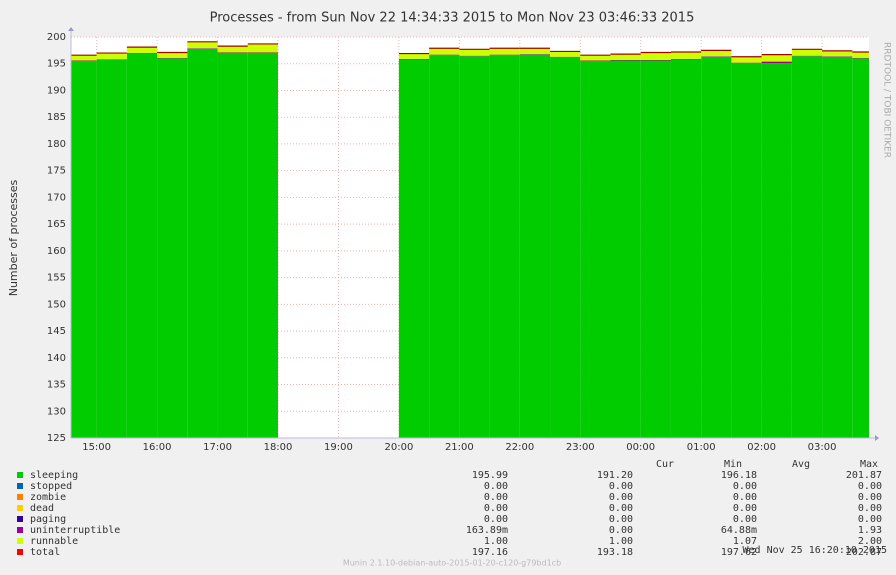  Describe the element at coordinates (56, 171) in the screenshot. I see `y-tick-label: 175` at that location.